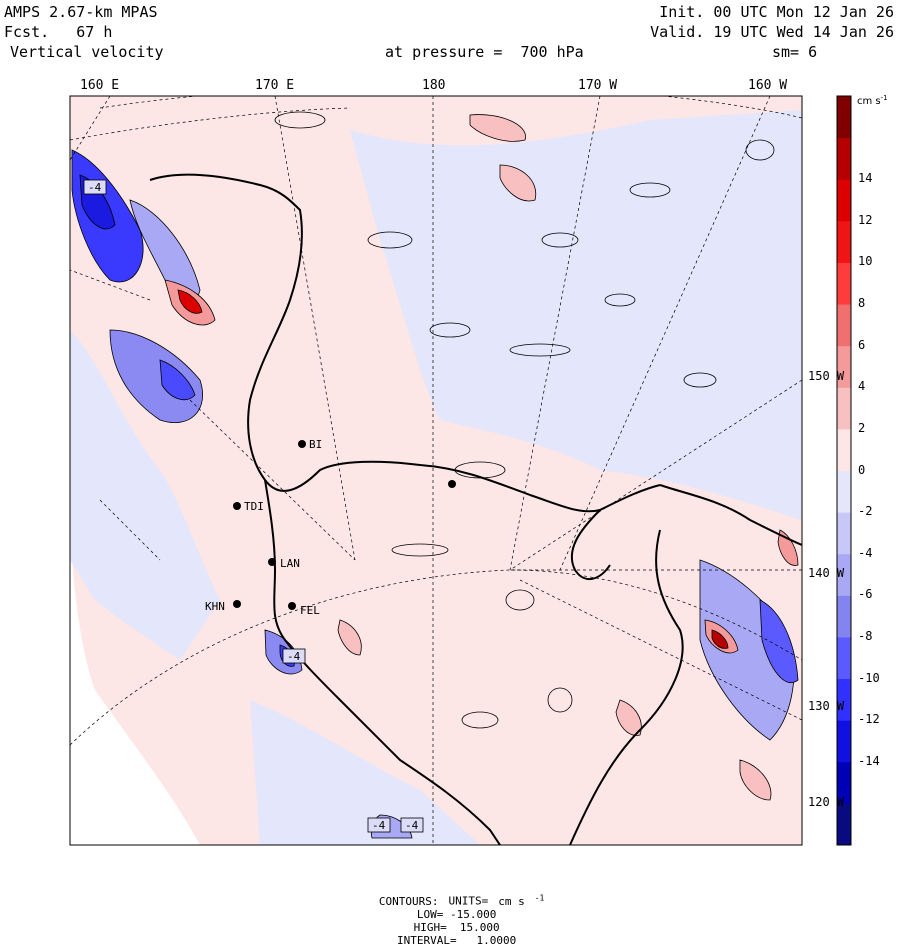  What do you see at coordinates (865, 635) in the screenshot?
I see `colorbar-tick-label: -8` at bounding box center [865, 635].